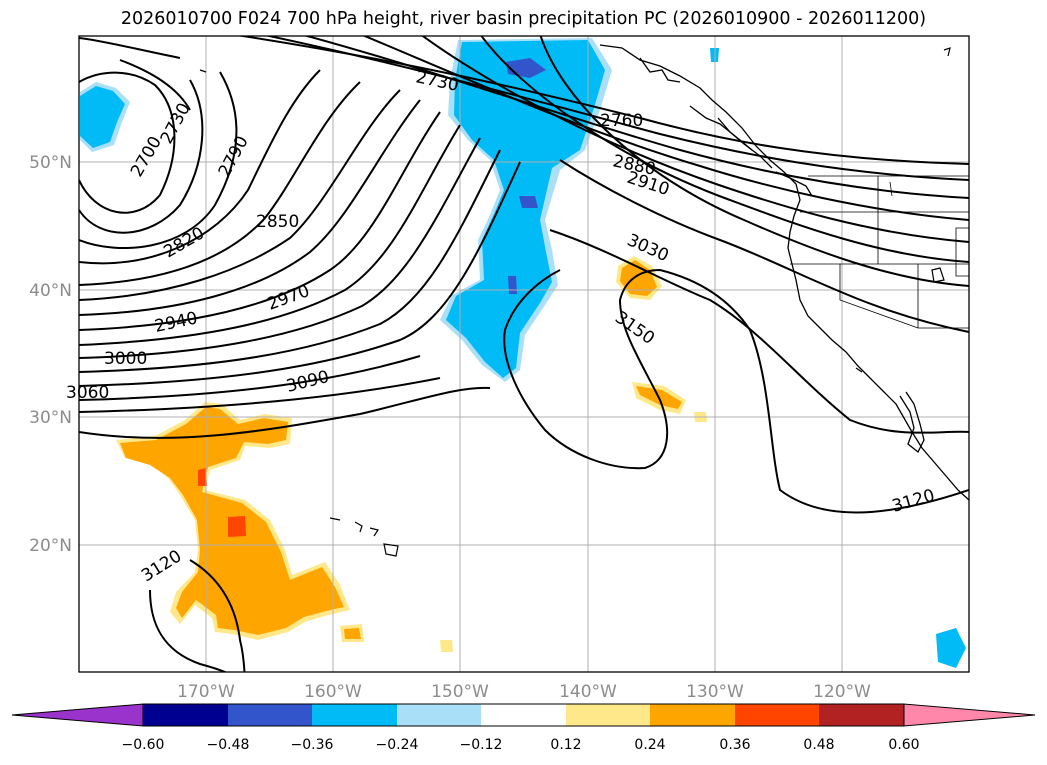 This screenshot has width=1047, height=765. Describe the element at coordinates (50, 163) in the screenshot. I see `lat-label: 50°N` at that location.